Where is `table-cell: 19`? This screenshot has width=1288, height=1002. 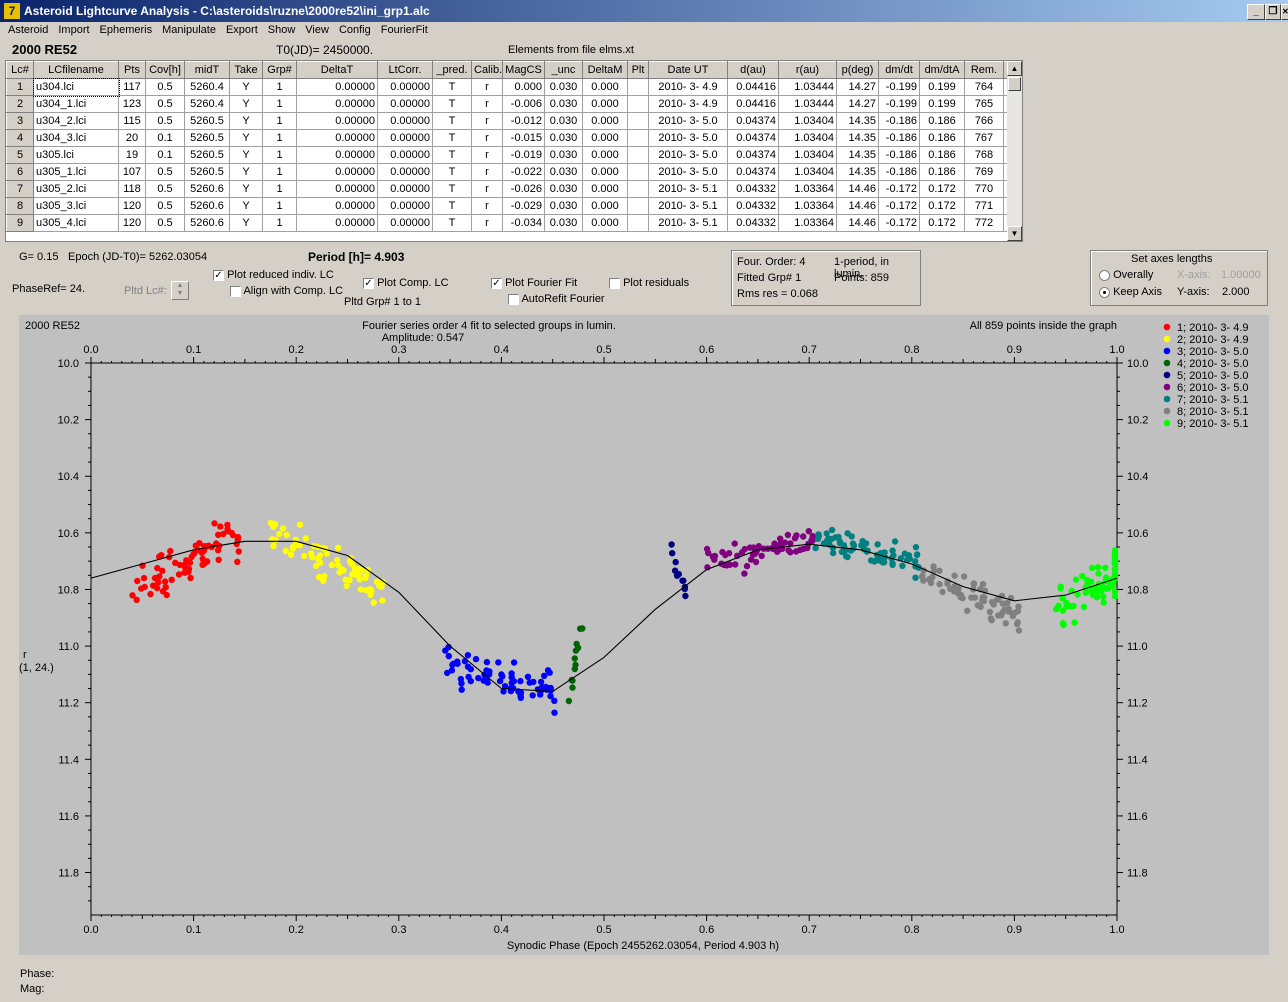 table-cell: 19 is located at coordinates (132, 155).